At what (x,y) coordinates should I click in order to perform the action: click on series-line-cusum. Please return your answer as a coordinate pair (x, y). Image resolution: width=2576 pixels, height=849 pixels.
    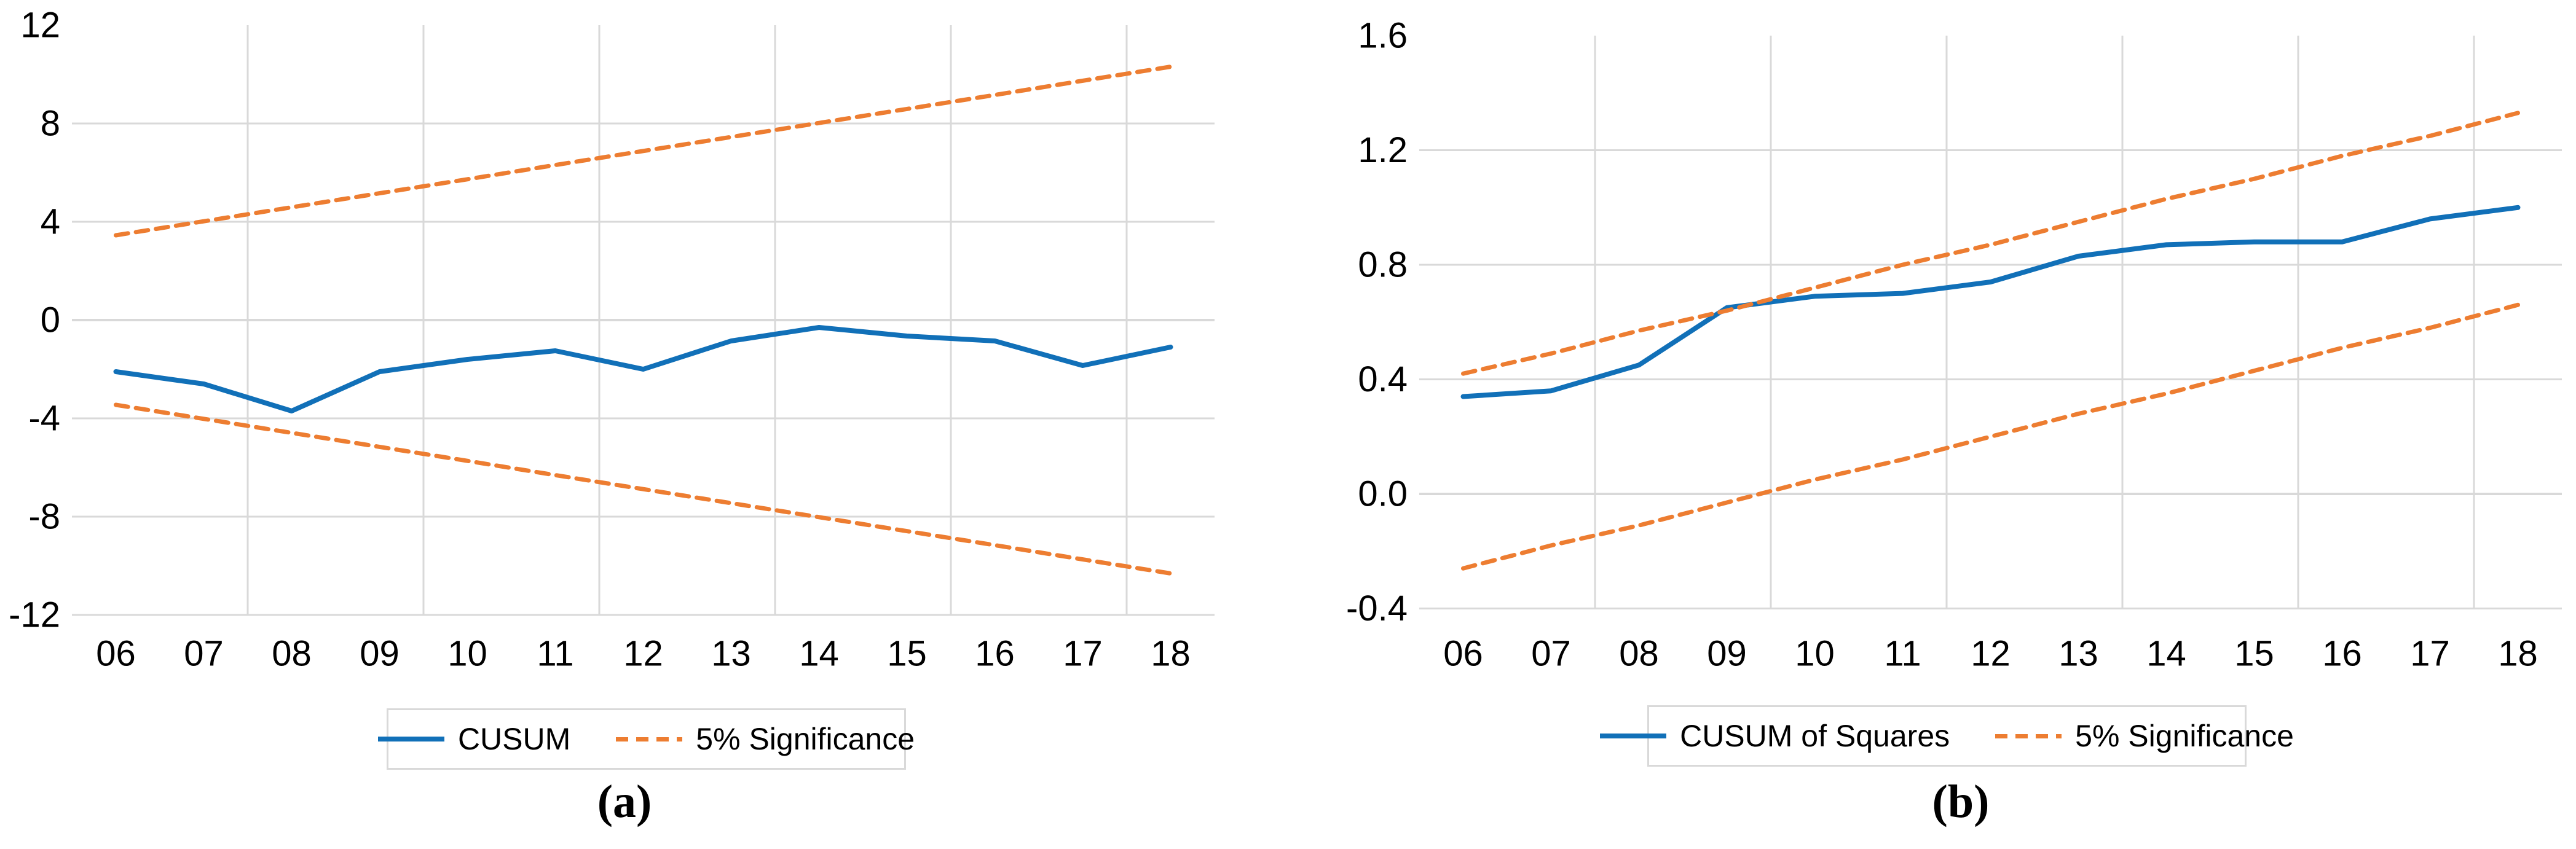
    Looking at the image, I should click on (643, 369).